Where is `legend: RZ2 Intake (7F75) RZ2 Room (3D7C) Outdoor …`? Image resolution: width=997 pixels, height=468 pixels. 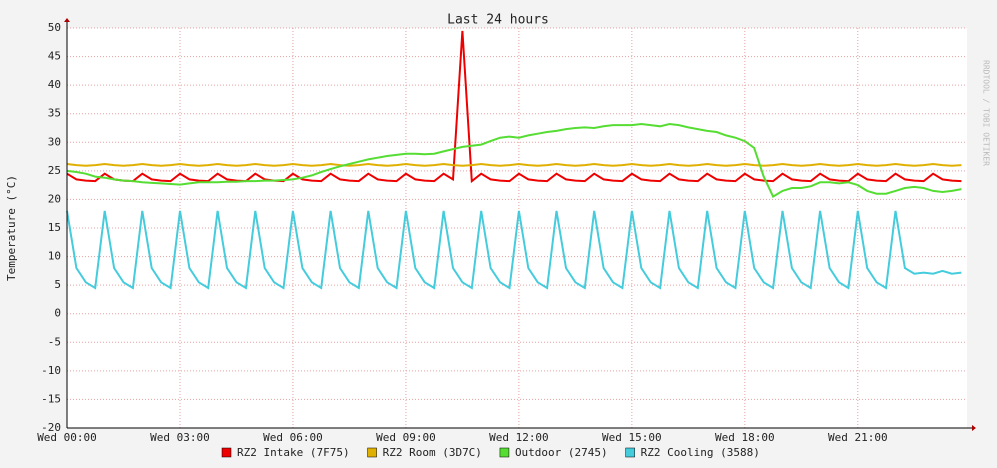 legend: RZ2 Intake (7F75) RZ2 Room (3D7C) Outdoor … is located at coordinates (490, 452).